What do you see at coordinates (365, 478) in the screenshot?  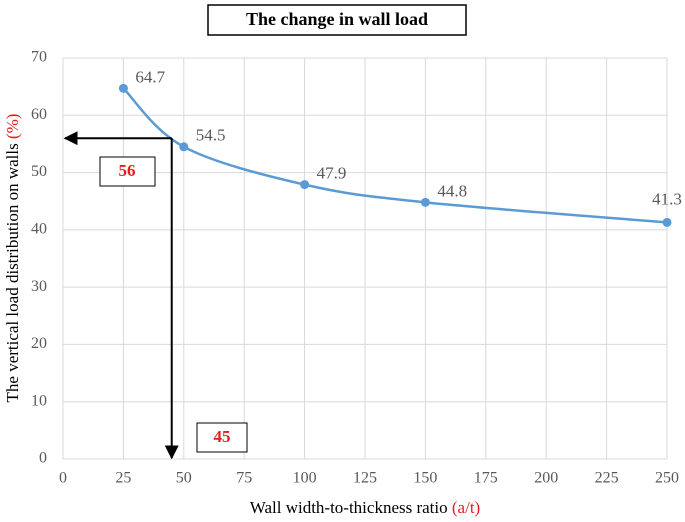 I see `x-tick-label: 125` at bounding box center [365, 478].